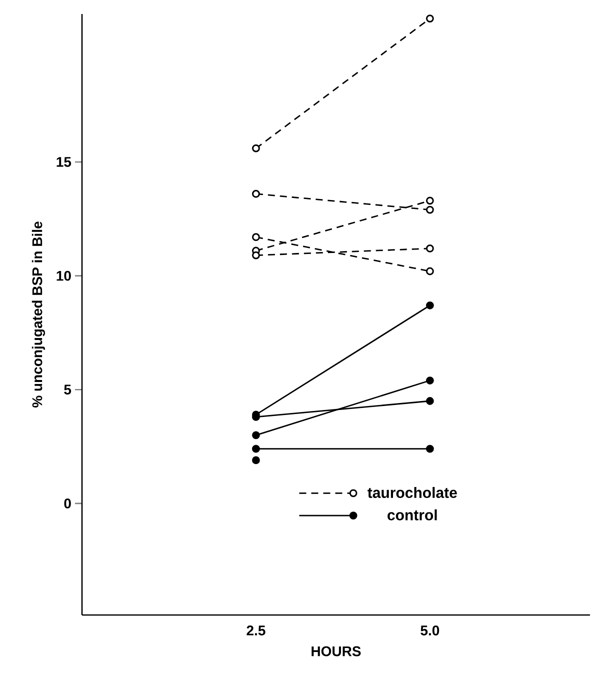 The width and height of the screenshot is (593, 681). What do you see at coordinates (63, 275) in the screenshot?
I see `y-tick-label: 10` at bounding box center [63, 275].